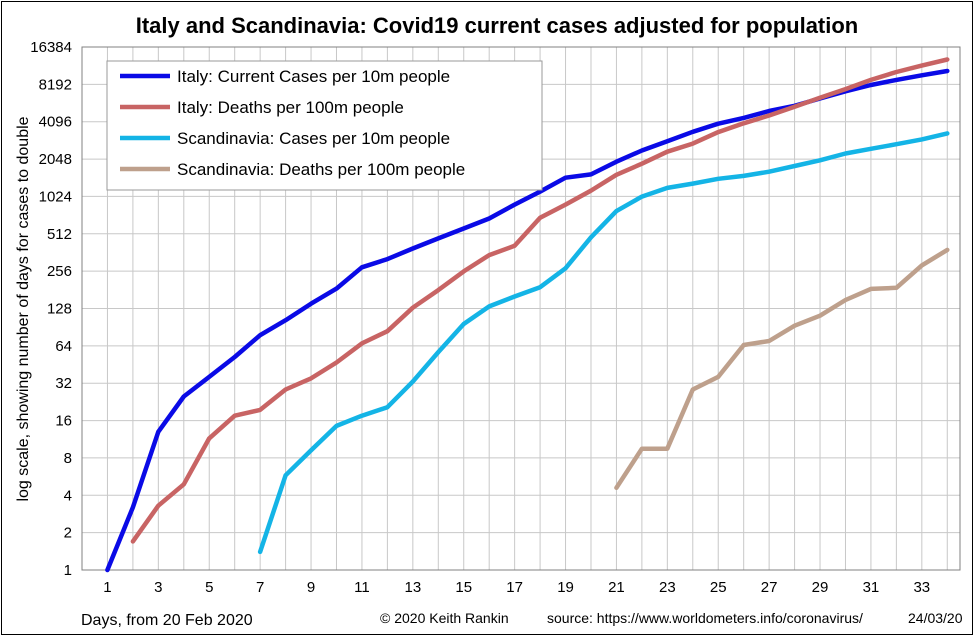  What do you see at coordinates (311, 587) in the screenshot?
I see `x-tick-label: 9` at bounding box center [311, 587].